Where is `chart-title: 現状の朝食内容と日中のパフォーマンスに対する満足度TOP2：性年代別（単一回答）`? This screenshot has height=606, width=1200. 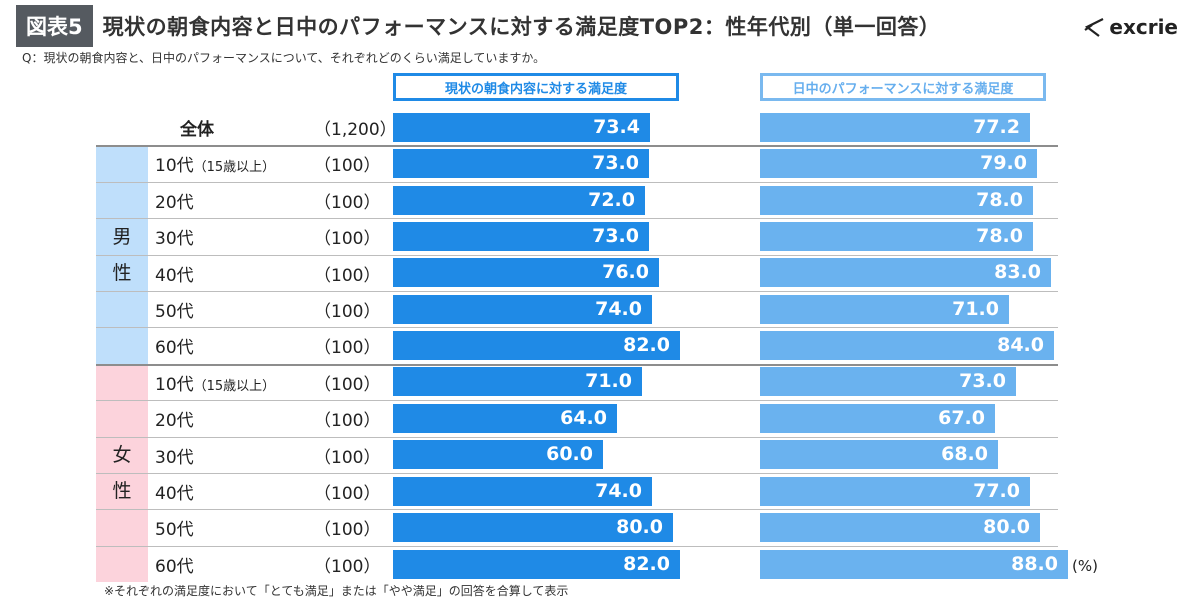 chart-title: 現状の朝食内容と日中のパフォーマンスに対する満足度TOP2：性年代別（単一回答） is located at coordinates (521, 27).